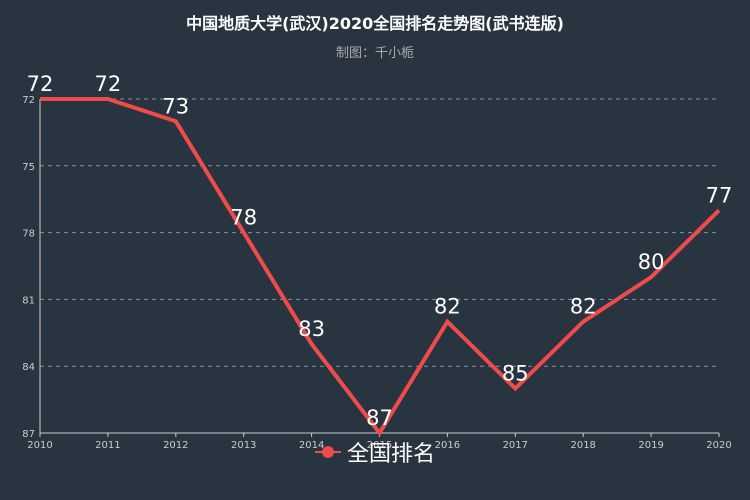  I want to click on data-label: 83, so click(311, 329).